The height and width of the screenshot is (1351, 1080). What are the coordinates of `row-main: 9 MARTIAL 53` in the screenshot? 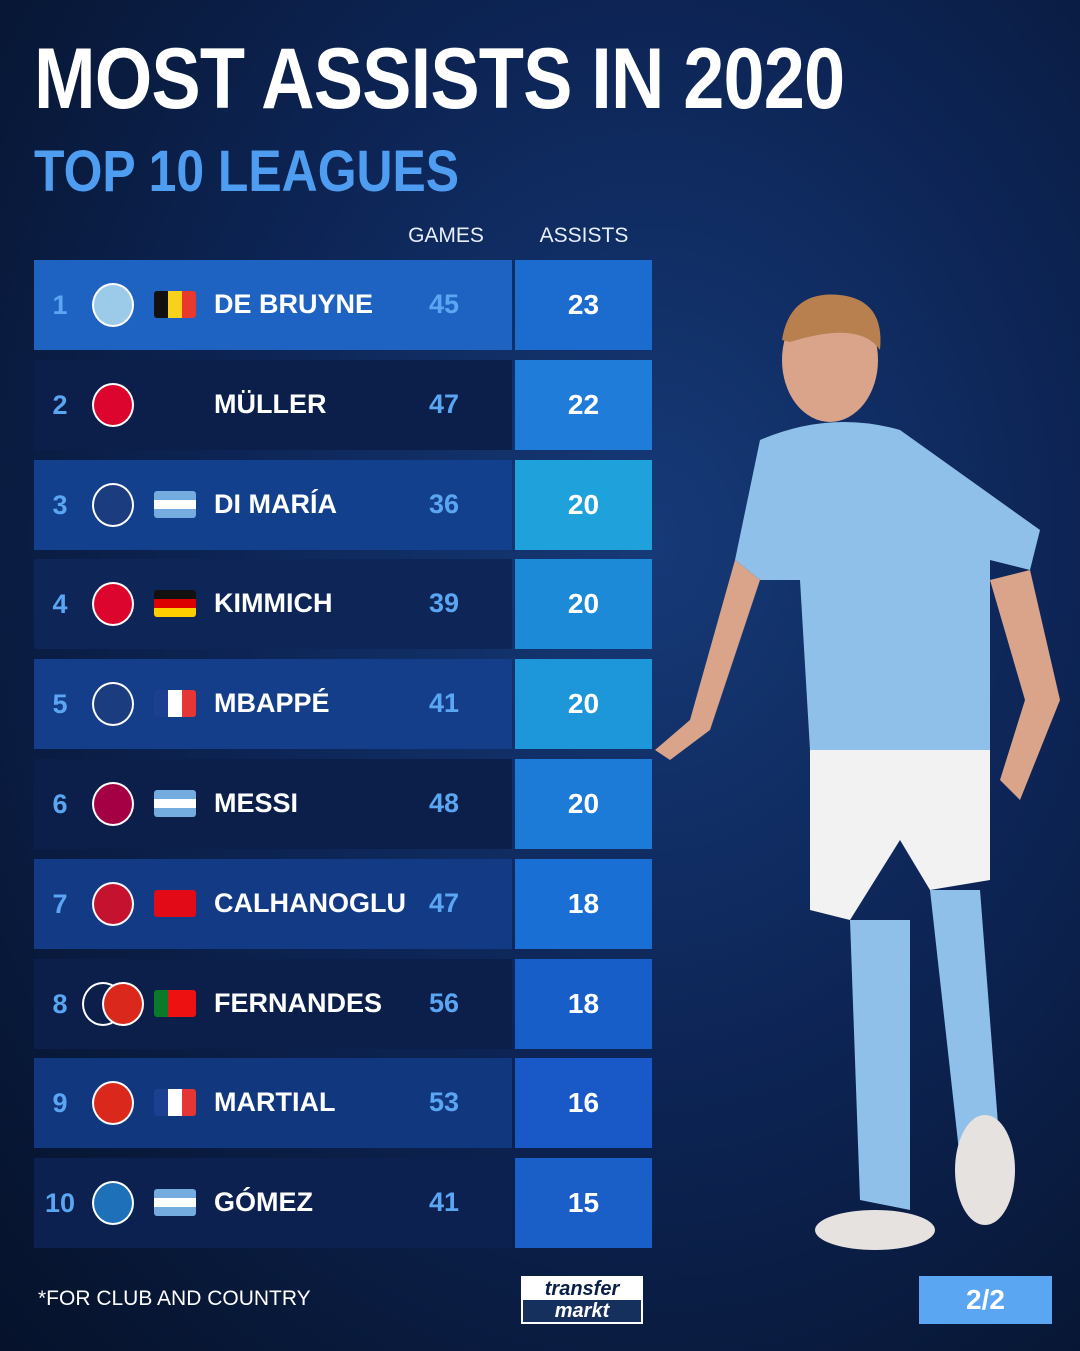 It's located at (273, 1103).